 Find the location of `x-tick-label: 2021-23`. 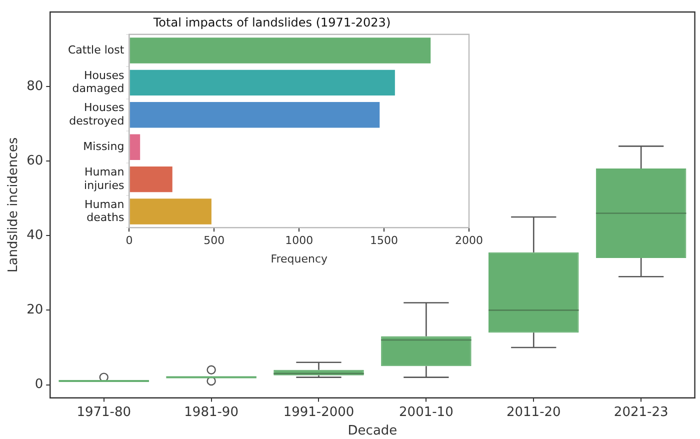

x-tick-label: 2021-23 is located at coordinates (641, 412).